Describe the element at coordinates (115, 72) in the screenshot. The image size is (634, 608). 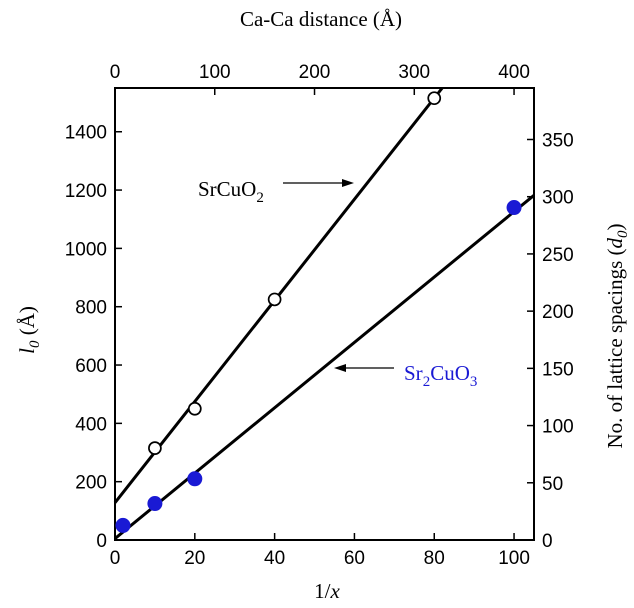
I see `x-top-tick-label-0: 0` at that location.